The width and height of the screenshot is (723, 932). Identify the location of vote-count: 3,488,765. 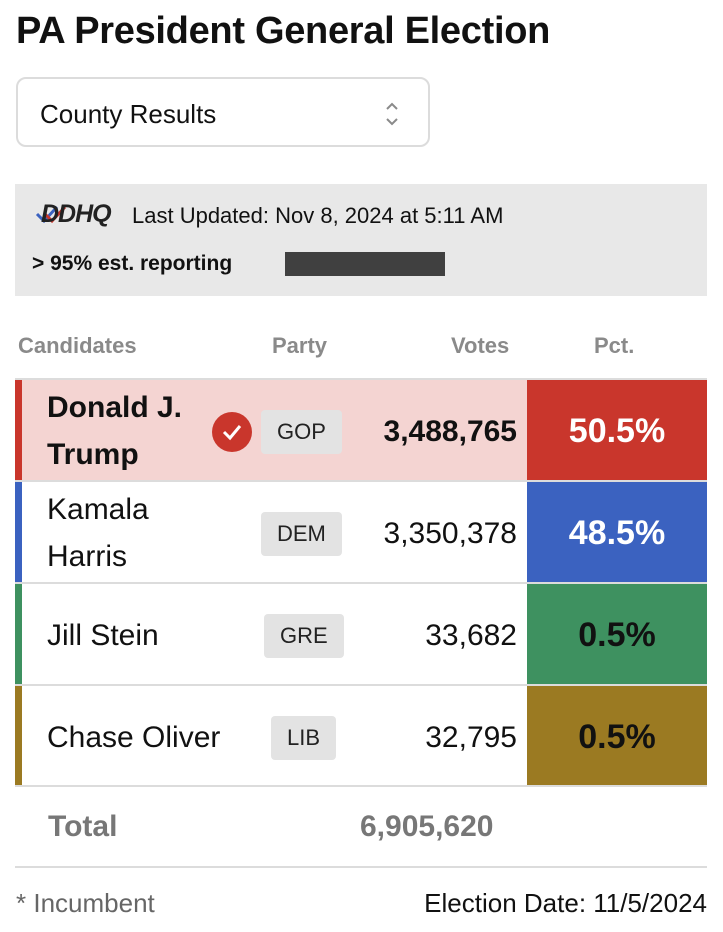
(450, 431).